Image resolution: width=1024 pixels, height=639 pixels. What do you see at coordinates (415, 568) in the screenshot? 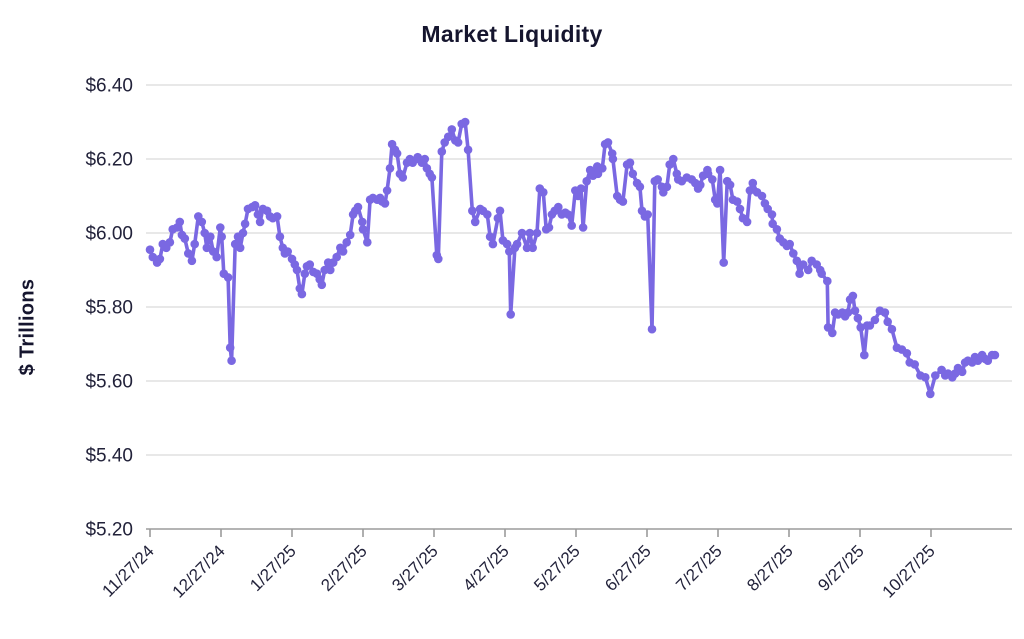
I see `x-tick-label: 3/27/25` at bounding box center [415, 568].